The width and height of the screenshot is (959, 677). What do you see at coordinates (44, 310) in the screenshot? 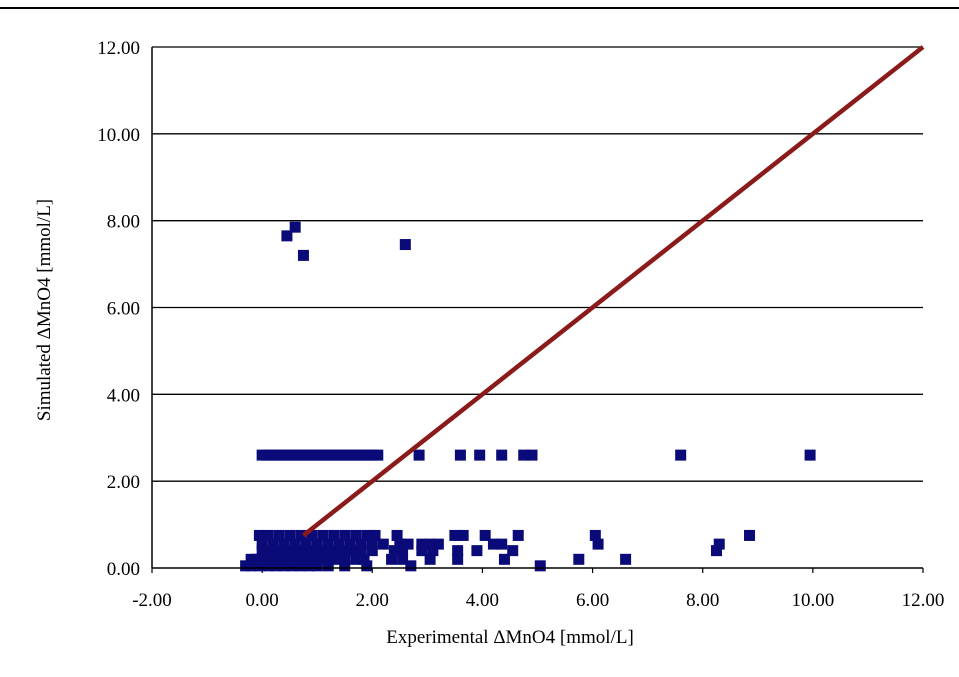
I see `y-axis-title: Simulated ΔMnO4 [mmol/L]` at bounding box center [44, 310].